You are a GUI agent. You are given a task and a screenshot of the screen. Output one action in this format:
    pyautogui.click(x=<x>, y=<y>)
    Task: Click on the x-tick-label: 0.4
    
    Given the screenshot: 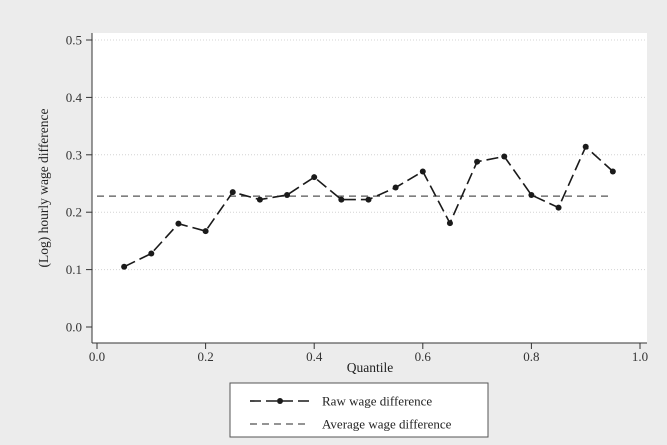 What is the action you would take?
    pyautogui.click(x=314, y=356)
    